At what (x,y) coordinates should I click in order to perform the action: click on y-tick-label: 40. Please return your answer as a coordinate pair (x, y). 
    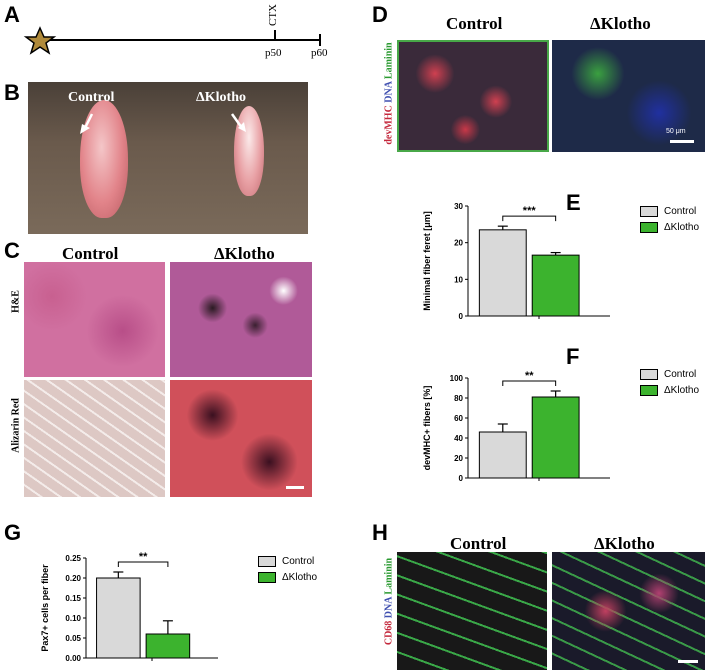
    Looking at the image, I should click on (458, 438).